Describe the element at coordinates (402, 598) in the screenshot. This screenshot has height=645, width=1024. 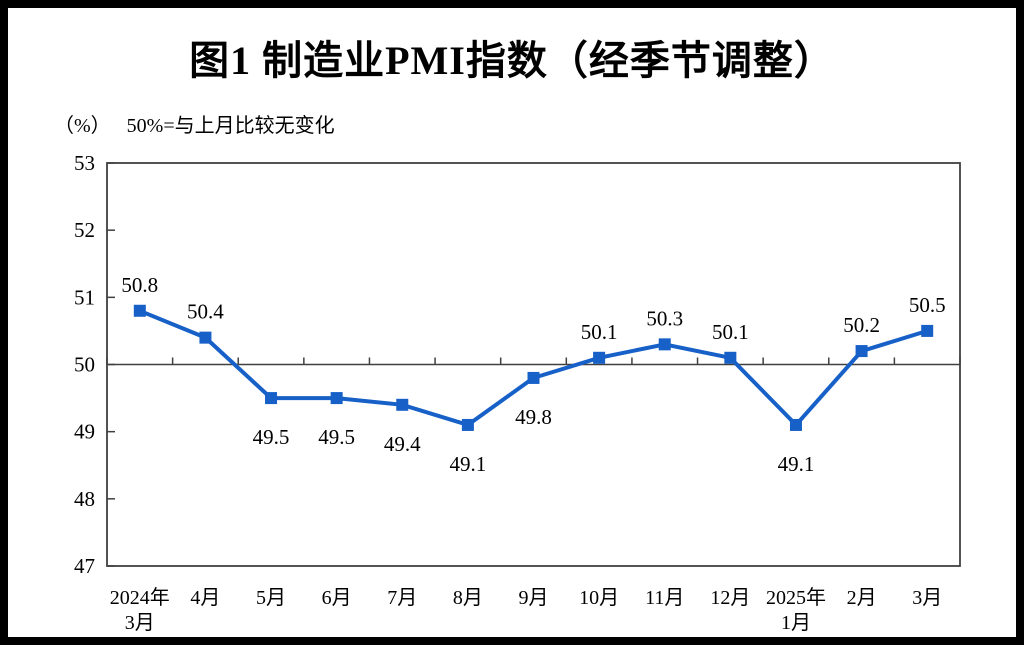
I see `x-category-label: 7月` at that location.